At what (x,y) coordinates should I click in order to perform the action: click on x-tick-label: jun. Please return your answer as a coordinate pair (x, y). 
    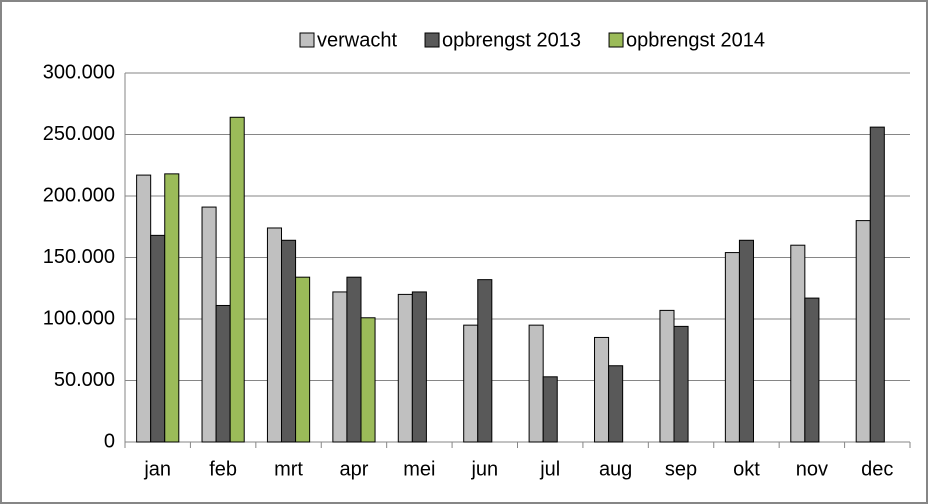
    Looking at the image, I should click on (484, 469).